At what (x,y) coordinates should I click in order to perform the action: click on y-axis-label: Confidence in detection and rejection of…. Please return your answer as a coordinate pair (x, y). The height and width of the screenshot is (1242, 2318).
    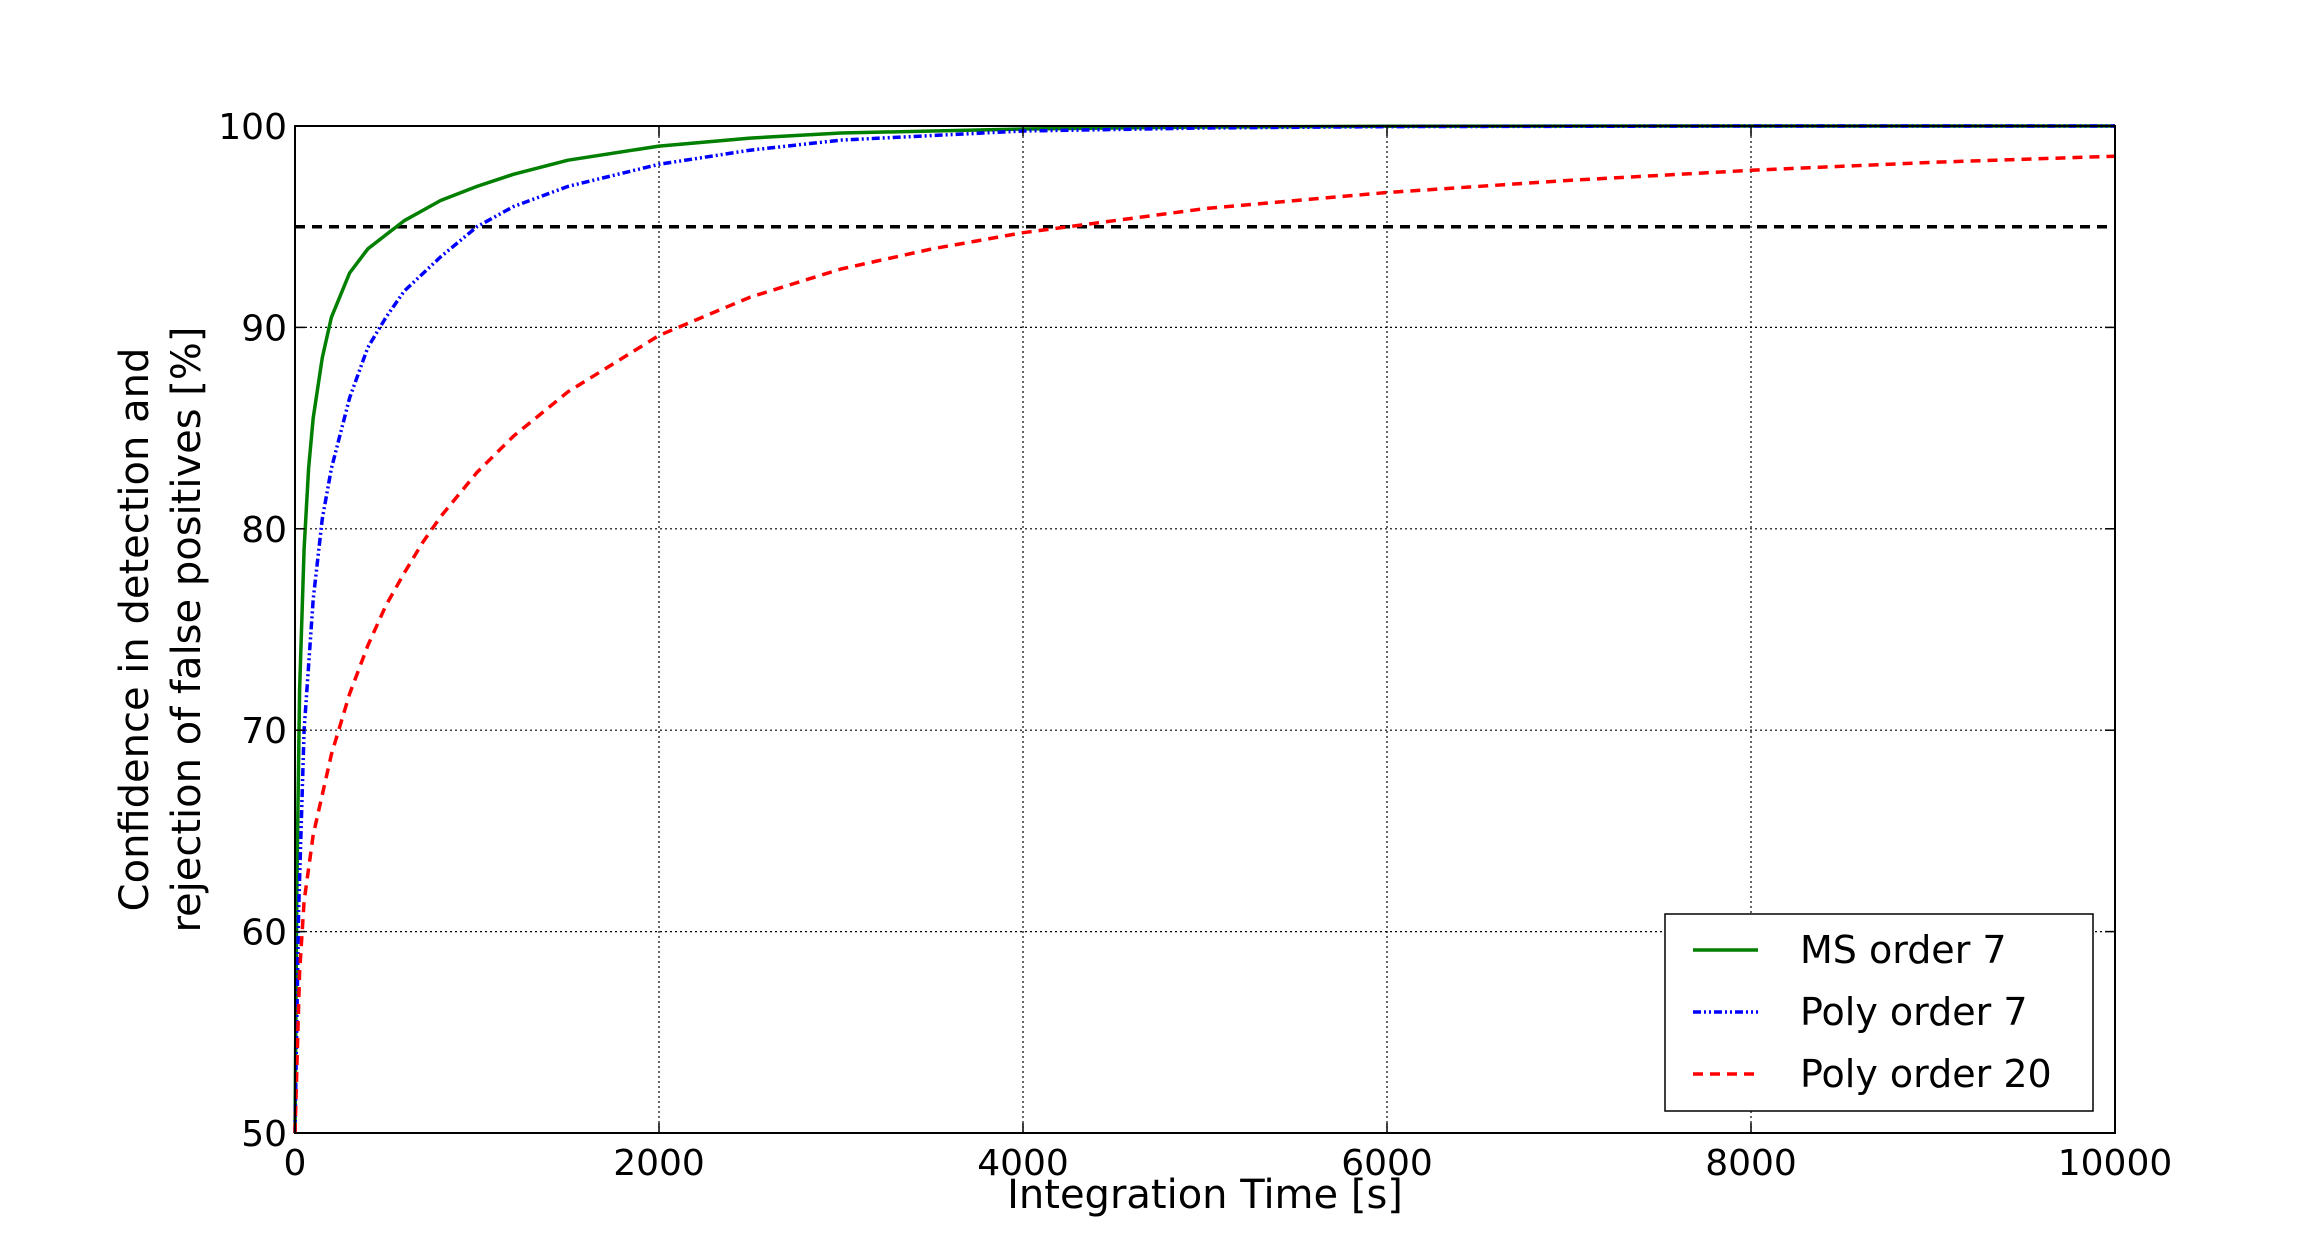
    Looking at the image, I should click on (161, 629).